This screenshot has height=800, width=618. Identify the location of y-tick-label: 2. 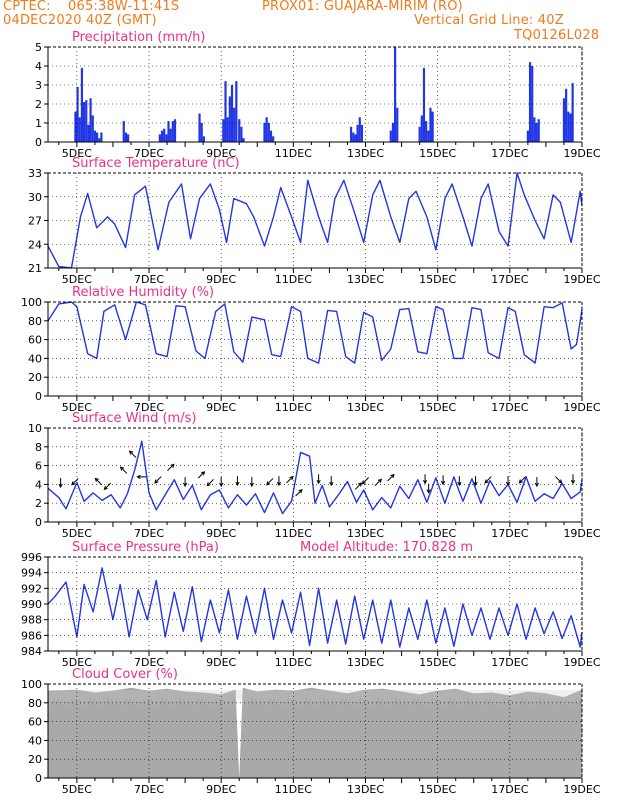
(38, 104).